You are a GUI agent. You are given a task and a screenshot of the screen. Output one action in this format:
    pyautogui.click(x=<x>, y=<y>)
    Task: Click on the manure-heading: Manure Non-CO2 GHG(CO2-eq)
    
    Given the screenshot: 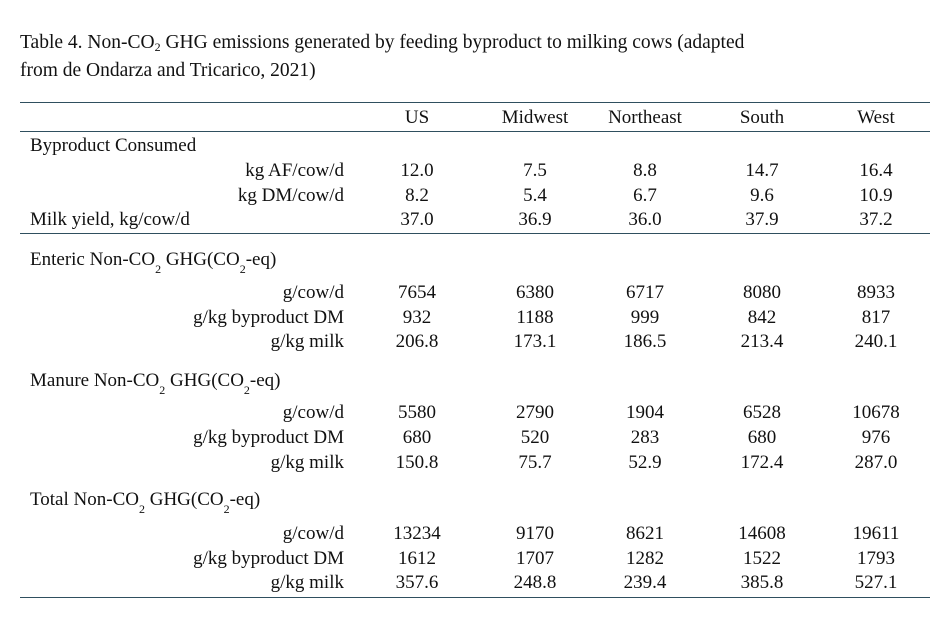 What is the action you would take?
    pyautogui.click(x=155, y=383)
    